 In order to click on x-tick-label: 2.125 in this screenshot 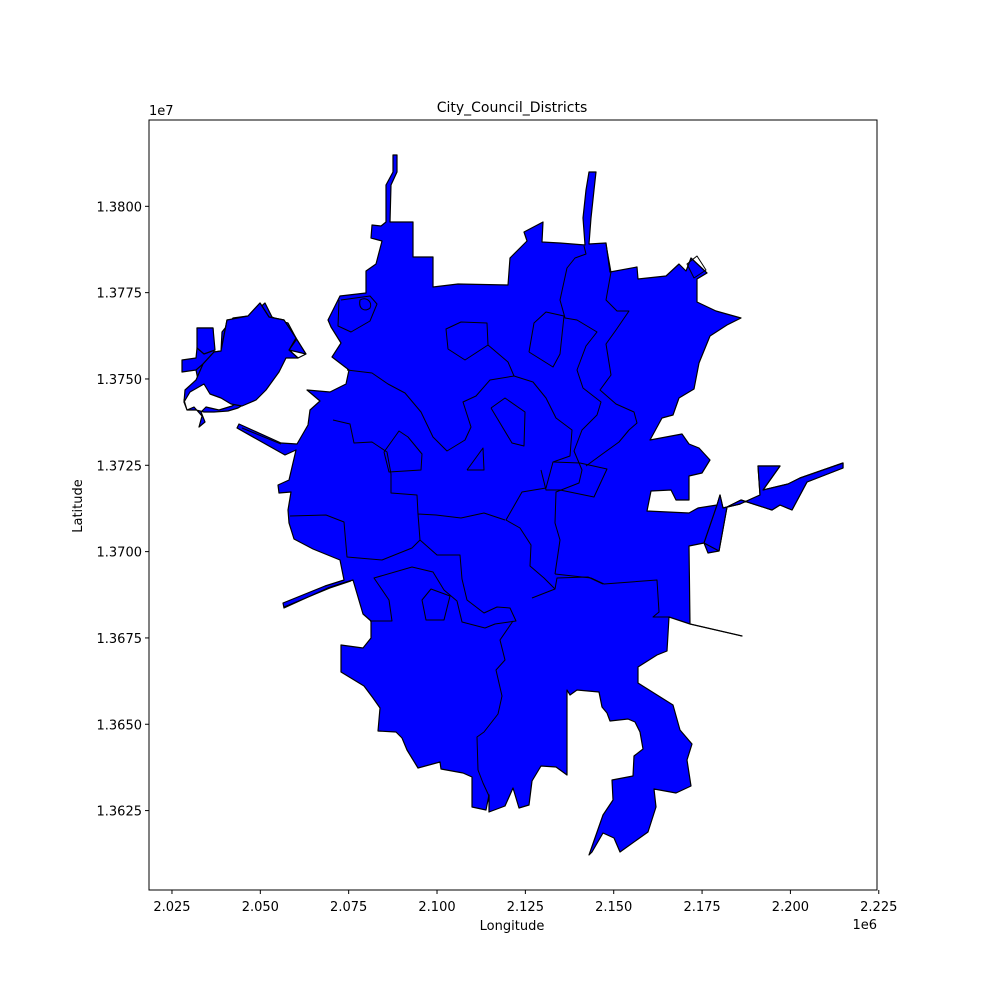, I will do `click(525, 907)`.